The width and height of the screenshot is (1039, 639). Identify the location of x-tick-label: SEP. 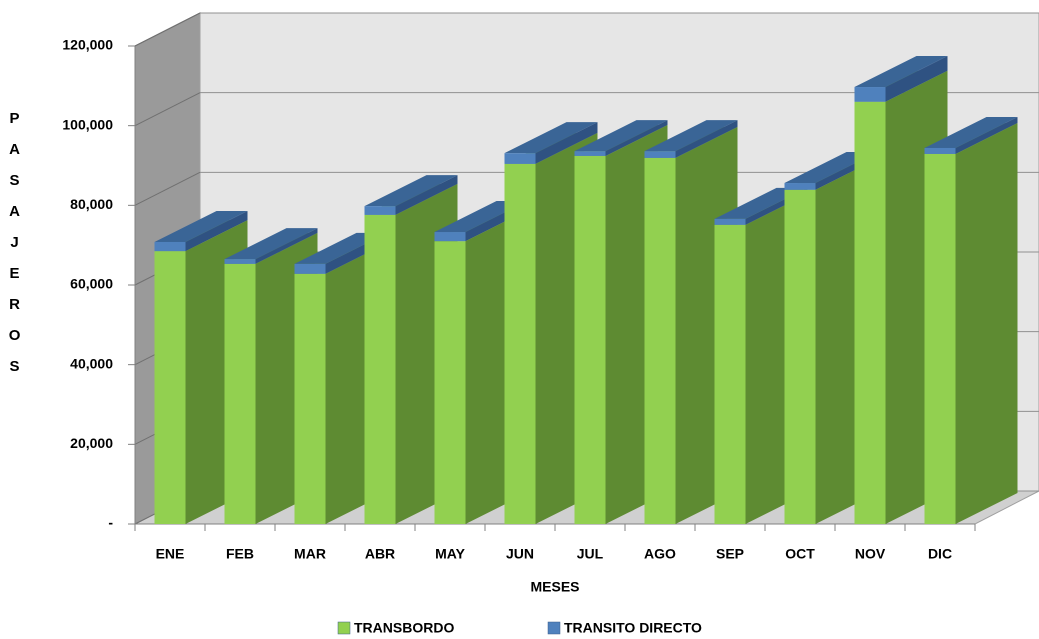
(730, 554).